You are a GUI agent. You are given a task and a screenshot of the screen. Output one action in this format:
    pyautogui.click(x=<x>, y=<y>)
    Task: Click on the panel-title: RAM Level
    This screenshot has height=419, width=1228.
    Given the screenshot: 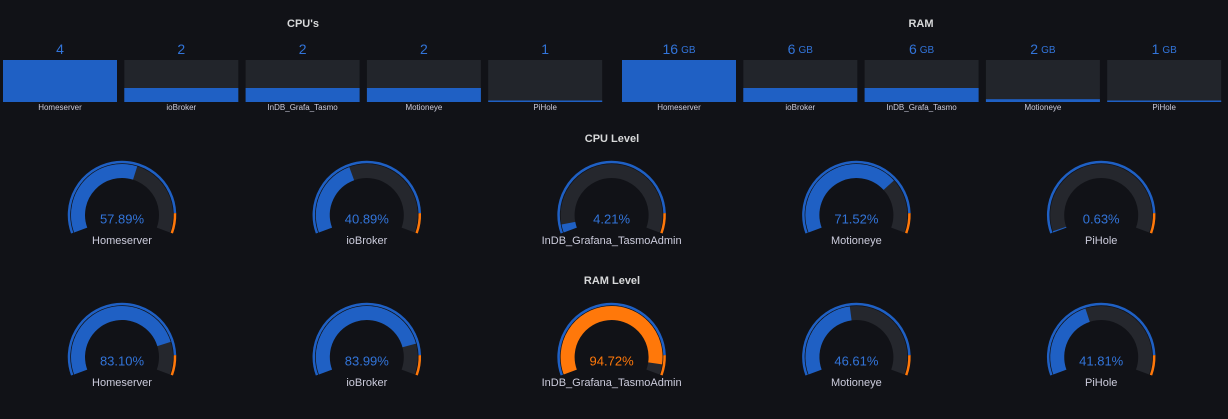 What is the action you would take?
    pyautogui.click(x=612, y=281)
    